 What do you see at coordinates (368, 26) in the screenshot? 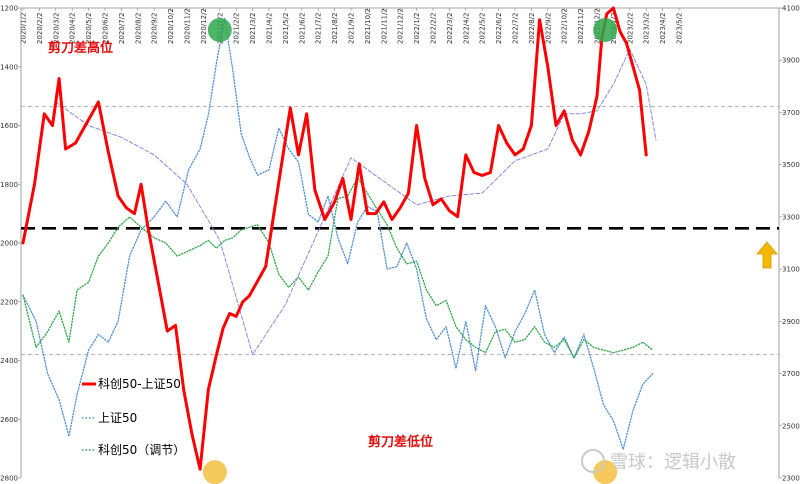
I see `x-tick-label: 2021/10/2` at bounding box center [368, 26].